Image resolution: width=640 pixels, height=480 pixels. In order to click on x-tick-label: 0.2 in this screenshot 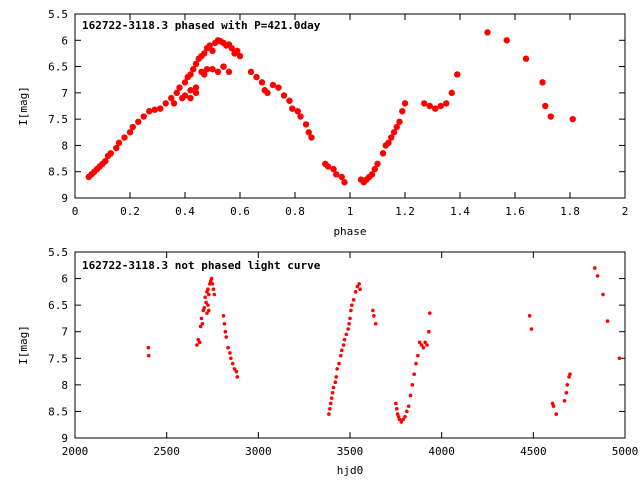, I will do `click(130, 211)`.